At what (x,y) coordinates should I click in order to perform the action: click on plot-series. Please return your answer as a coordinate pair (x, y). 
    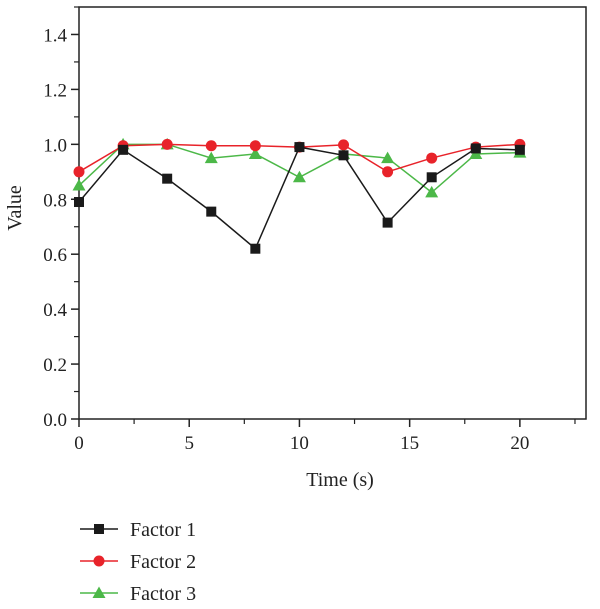
    Looking at the image, I should click on (299, 195).